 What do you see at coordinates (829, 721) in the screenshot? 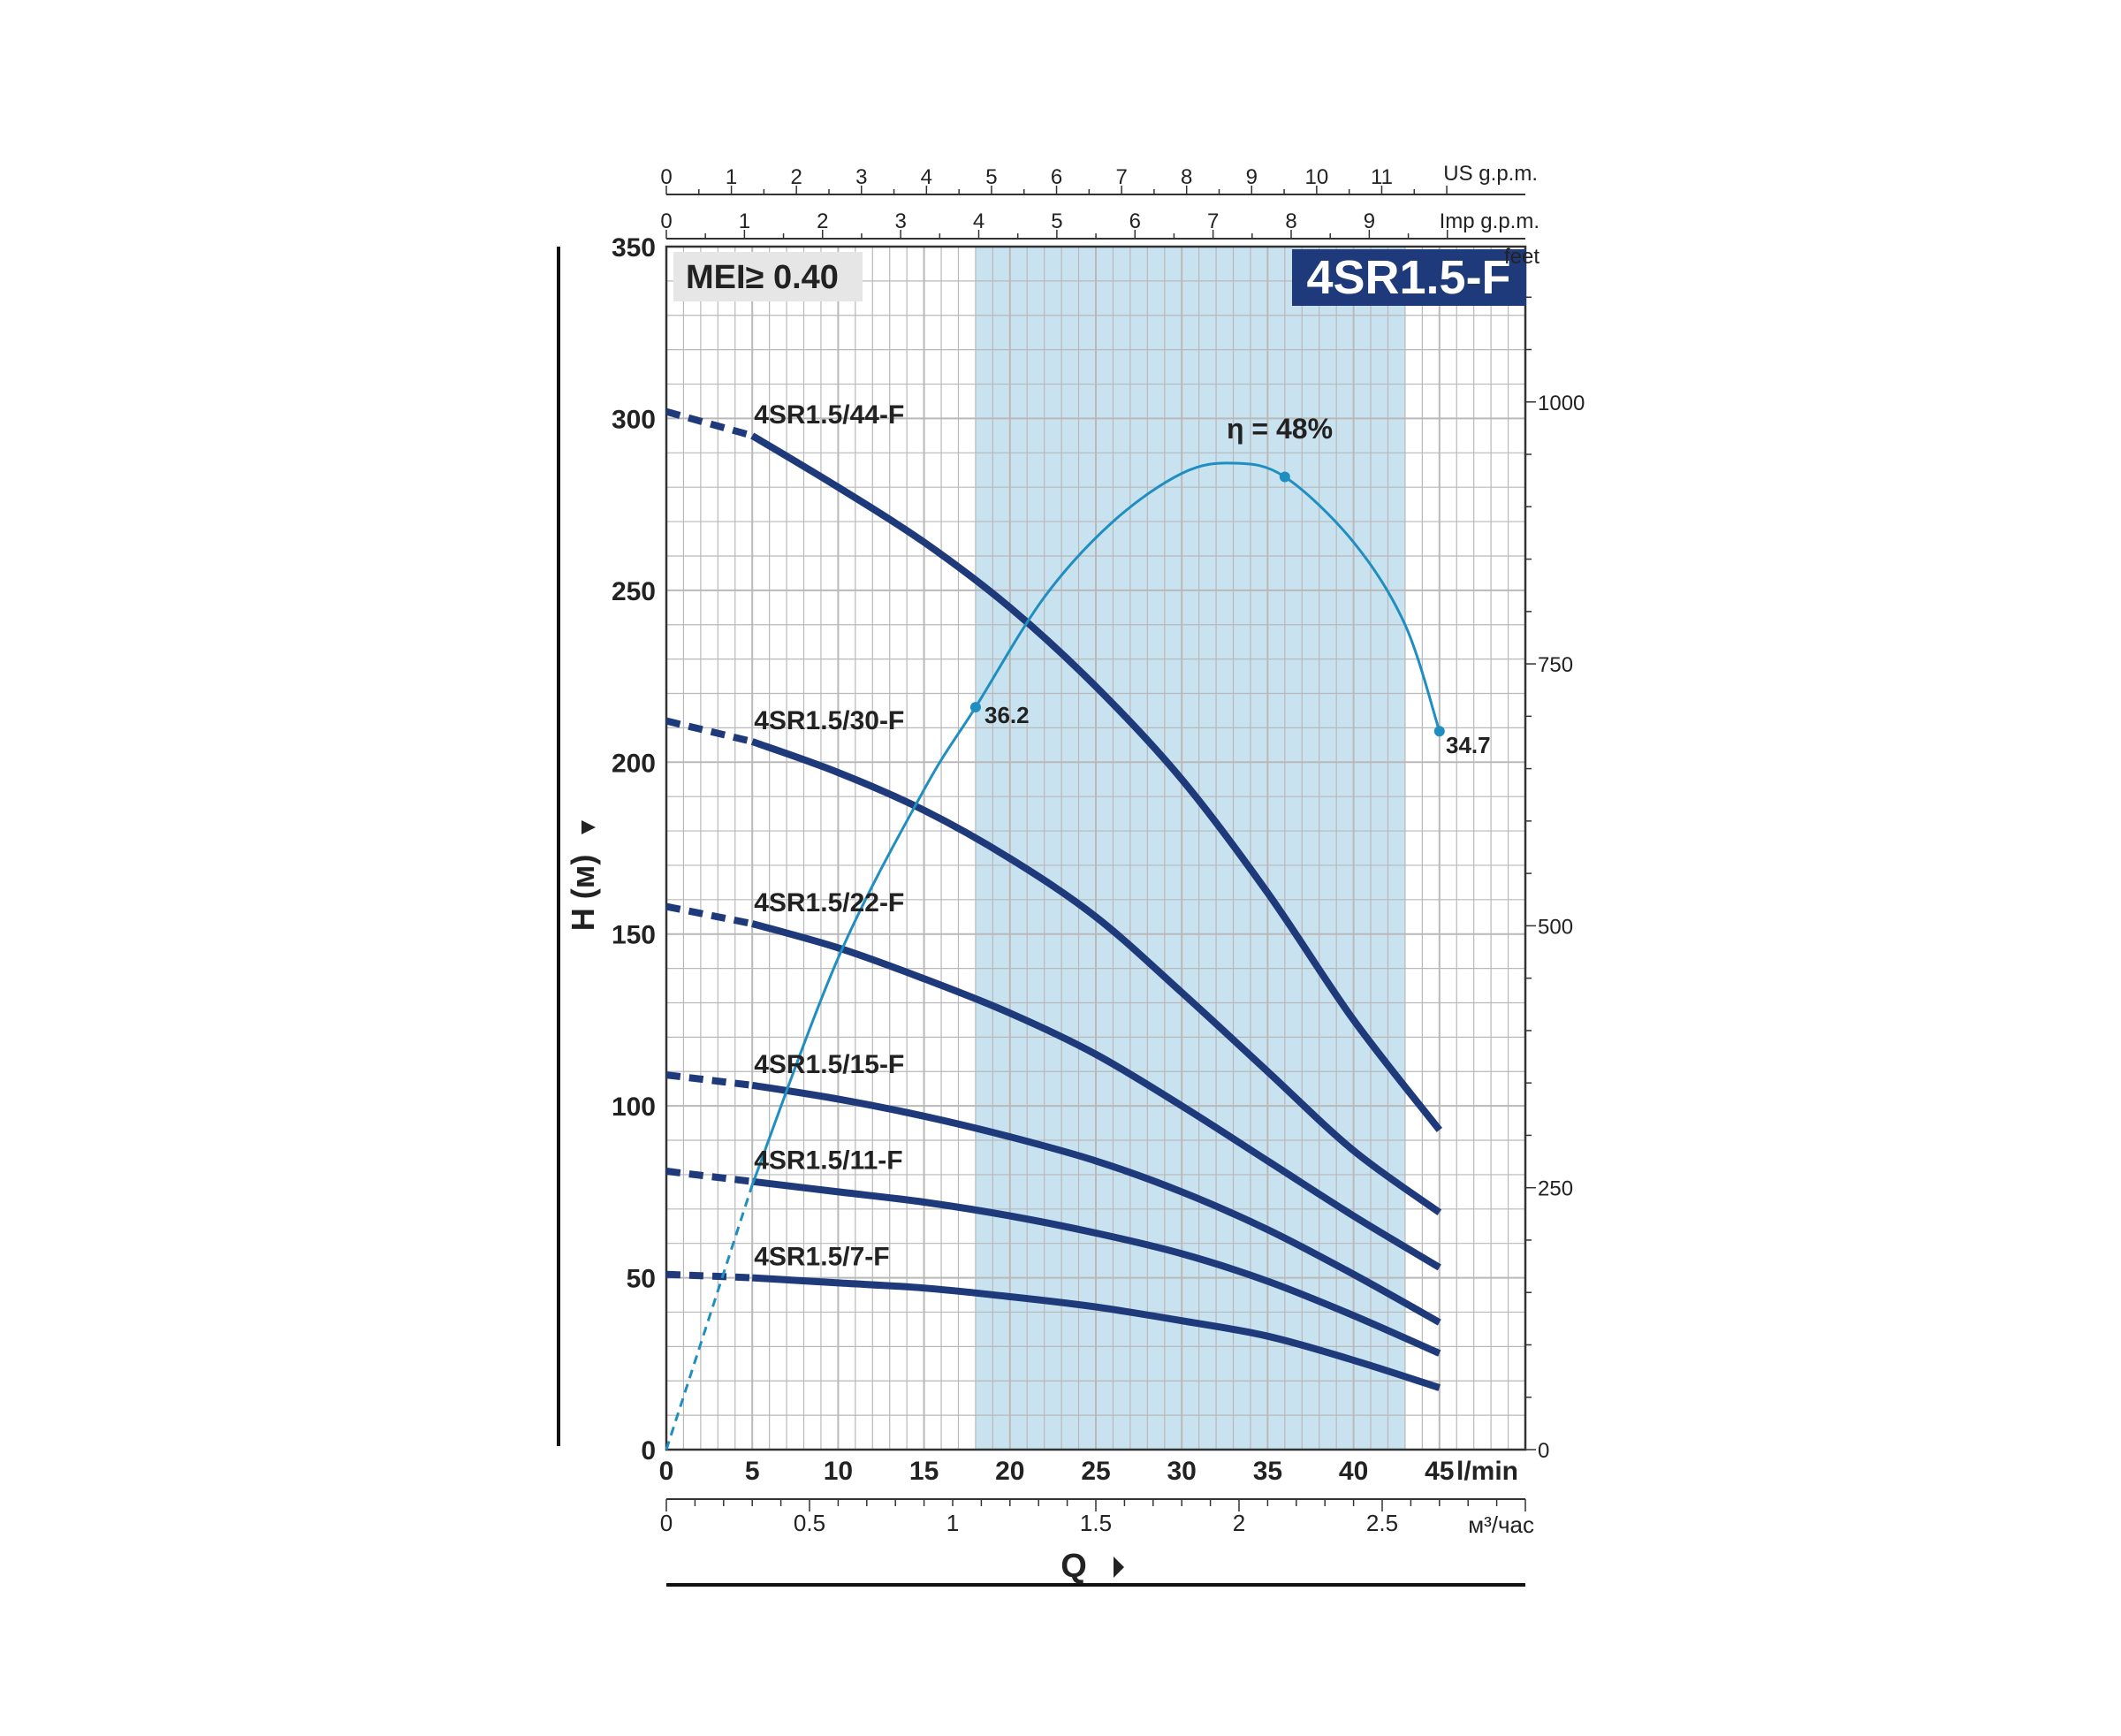
I see `series-label: 4SR1.5/30-F` at bounding box center [829, 721].